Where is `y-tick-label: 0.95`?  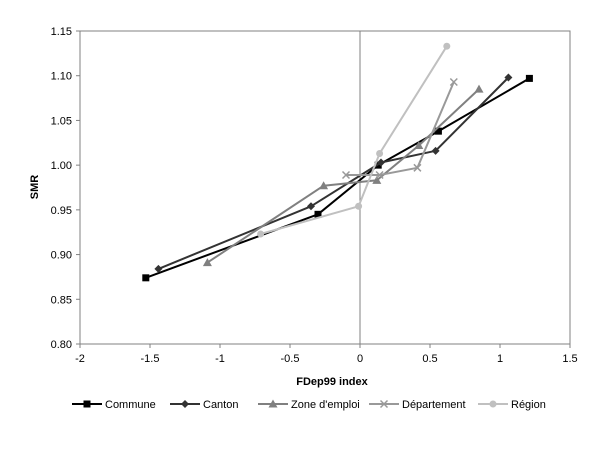
y-tick-label: 0.95 is located at coordinates (61, 211).